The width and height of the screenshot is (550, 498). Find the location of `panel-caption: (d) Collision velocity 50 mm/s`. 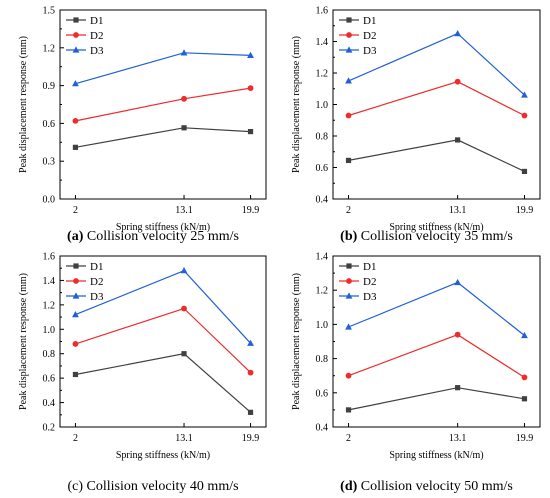

panel-caption: (d) Collision velocity 50 mm/s is located at coordinates (426, 486).